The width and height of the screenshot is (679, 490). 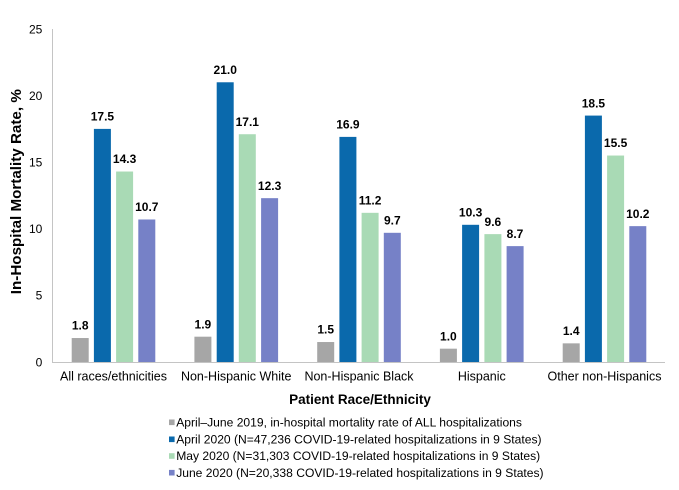 I want to click on svg-text: 1.5, so click(x=325, y=330).